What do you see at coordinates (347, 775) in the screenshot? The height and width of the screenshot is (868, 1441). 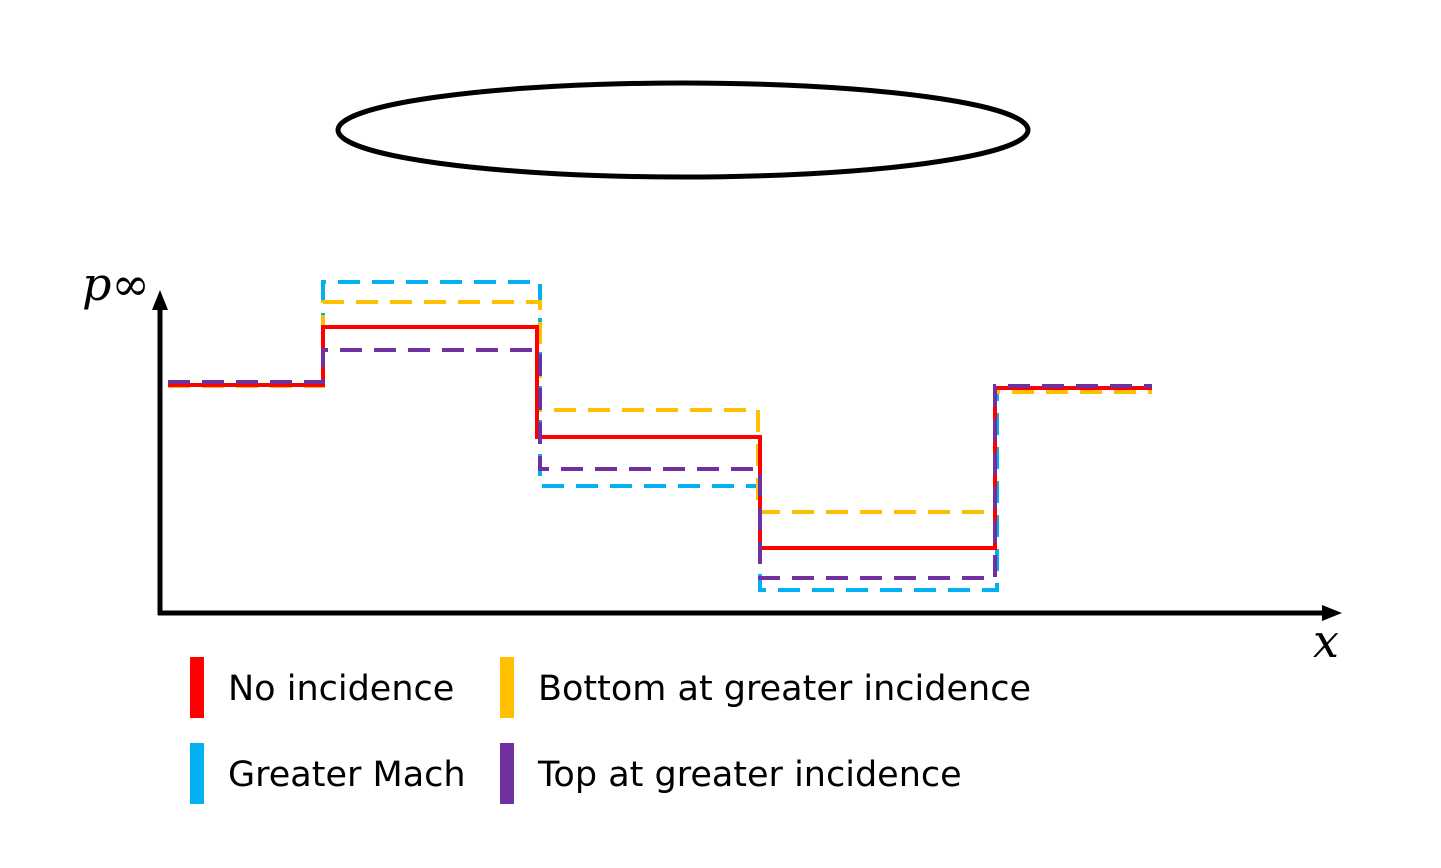 I see `legend-label: Greater Mach` at bounding box center [347, 775].